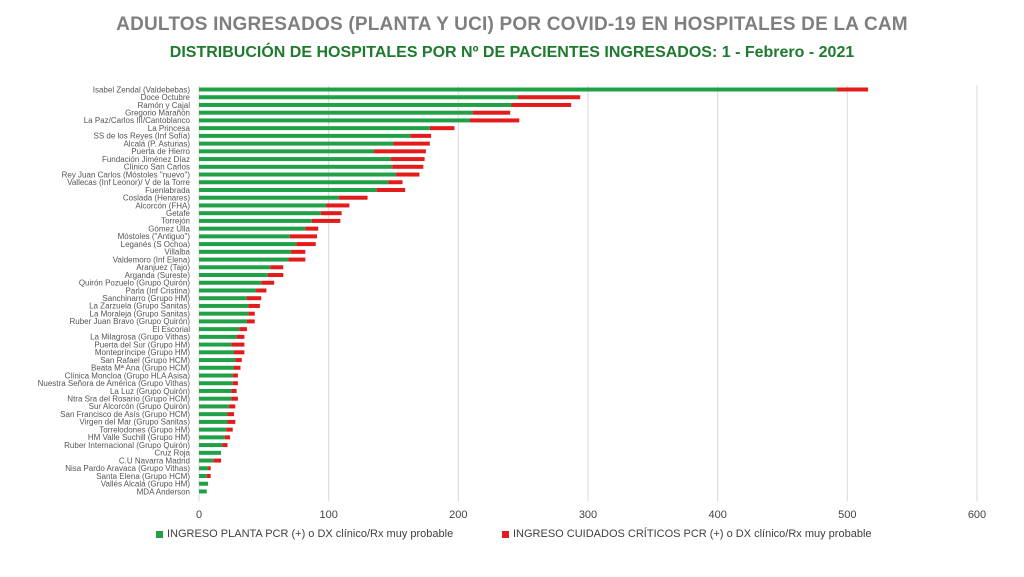 The width and height of the screenshot is (1024, 577). I want to click on x-tick-label: 500, so click(847, 515).